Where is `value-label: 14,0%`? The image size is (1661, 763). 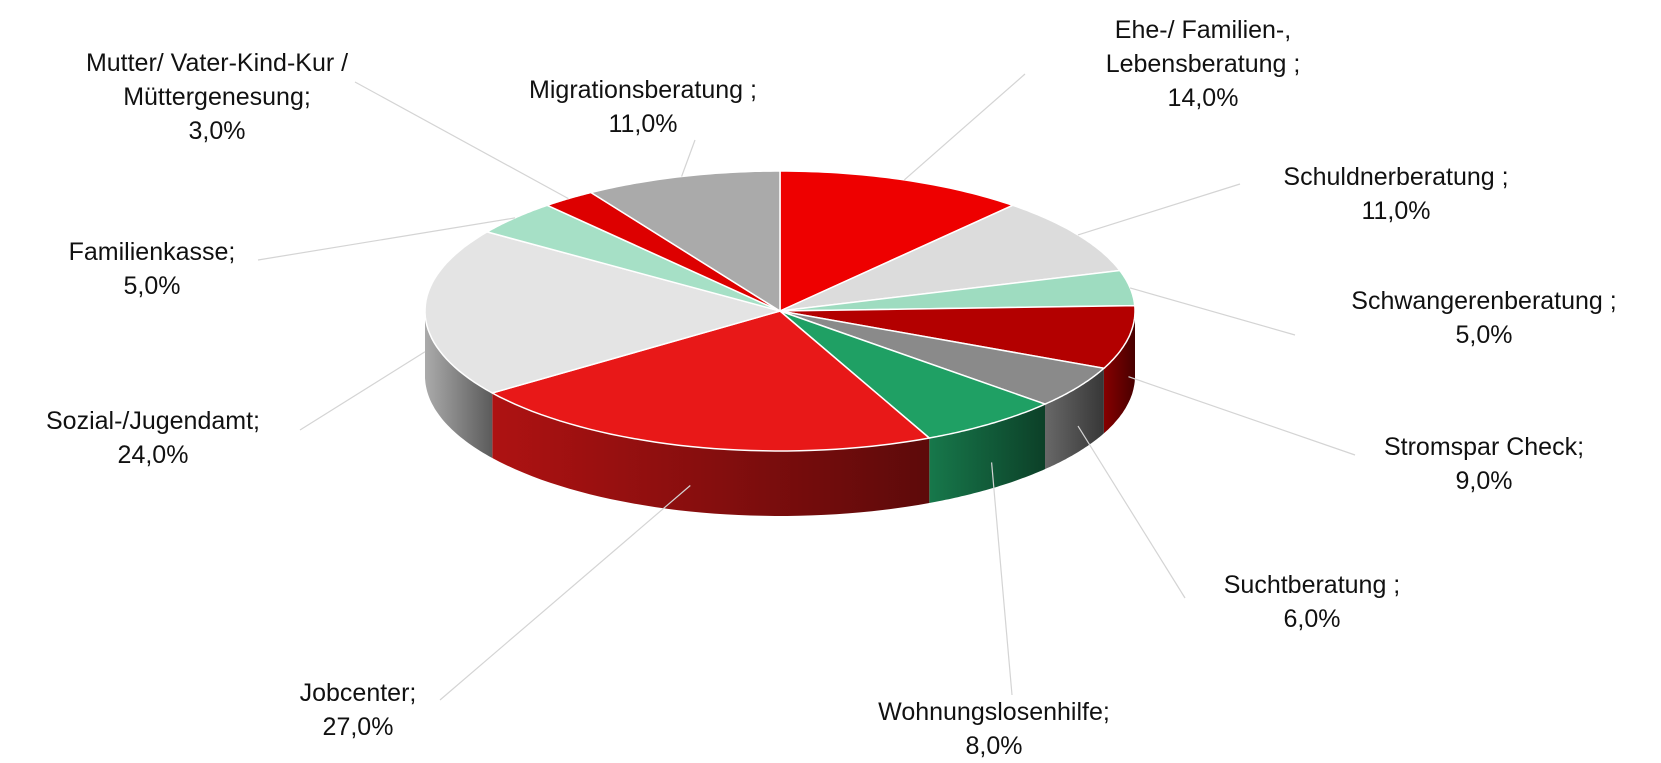
value-label: 14,0% is located at coordinates (1203, 98).